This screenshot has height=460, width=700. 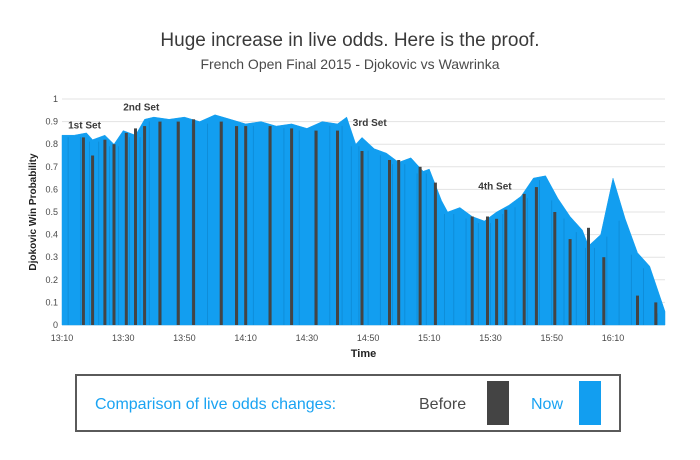 I want to click on y-tick-label: 1, so click(x=55, y=99).